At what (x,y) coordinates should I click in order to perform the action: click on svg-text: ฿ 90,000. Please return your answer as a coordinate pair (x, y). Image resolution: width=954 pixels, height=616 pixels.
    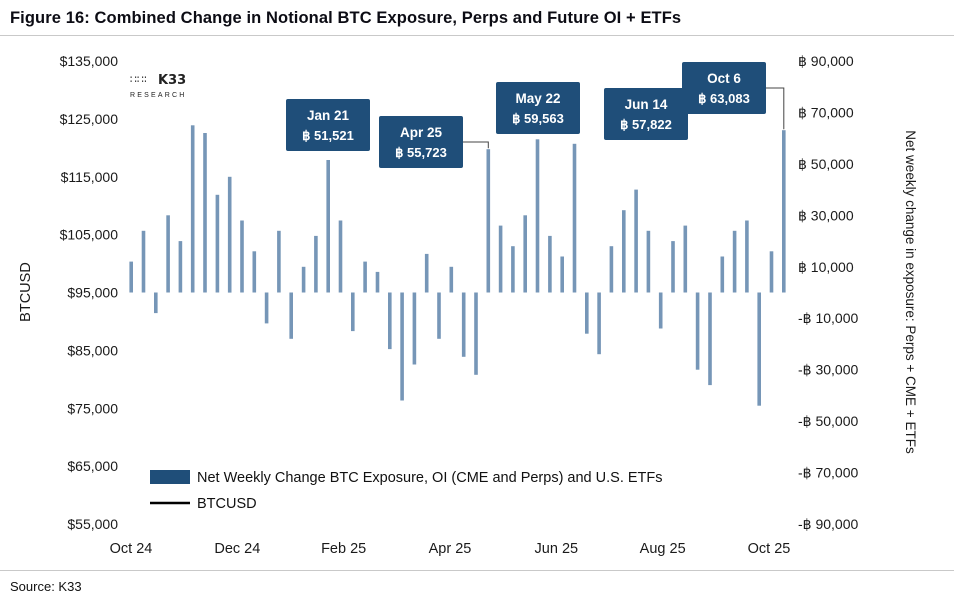
    Looking at the image, I should click on (826, 61).